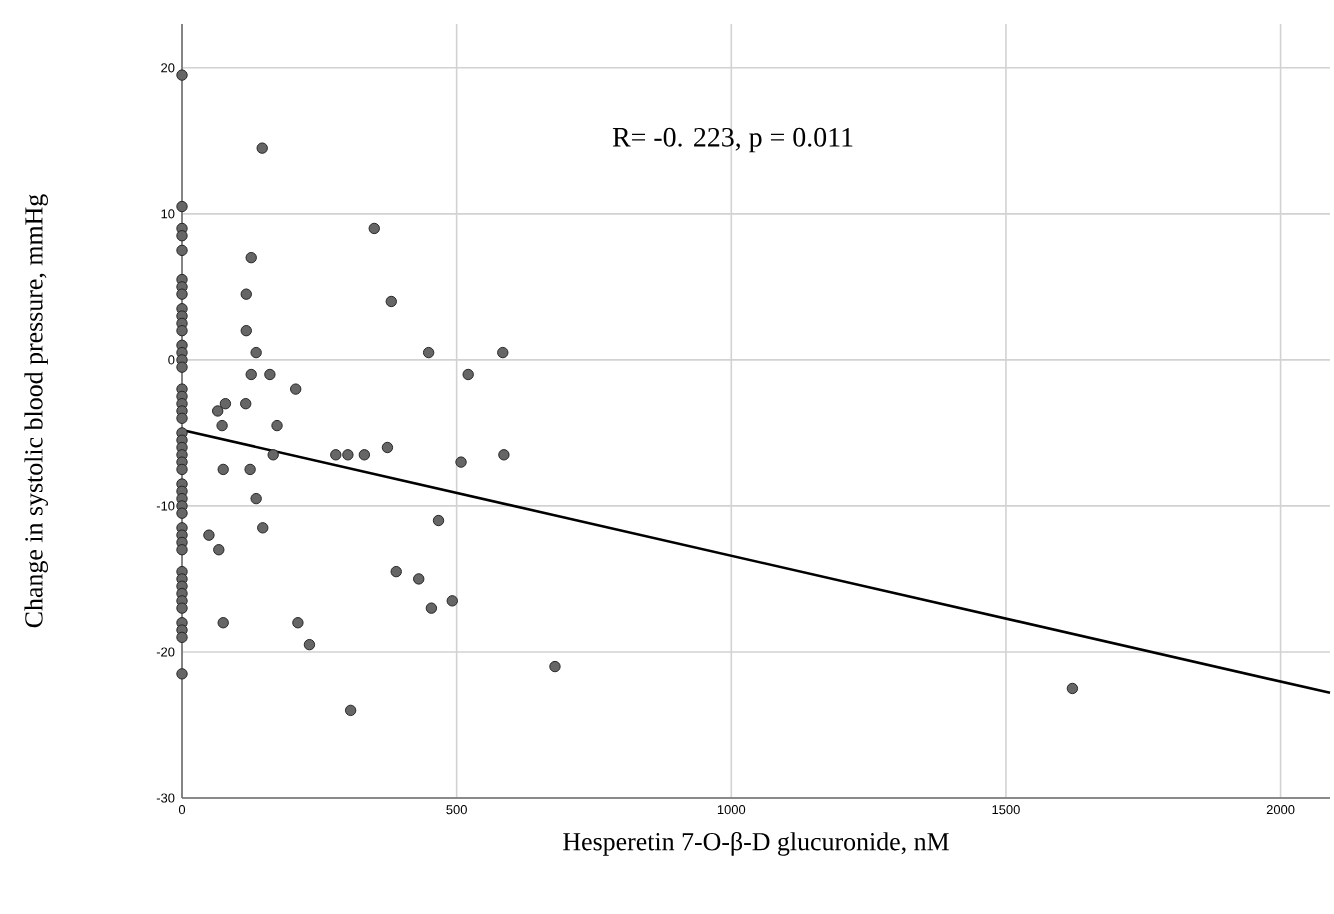 This screenshot has width=1334, height=914. Describe the element at coordinates (36, 411) in the screenshot. I see `y-axis-title: Change in systolic blood pressure, mmHg` at that location.